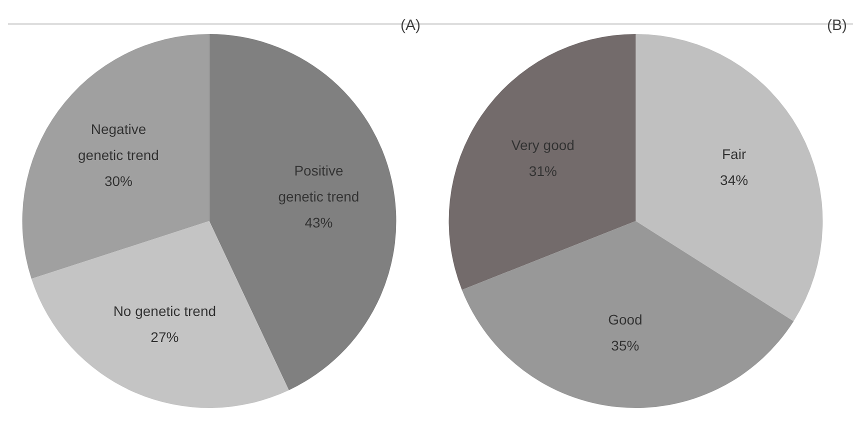 The height and width of the screenshot is (421, 853). What do you see at coordinates (625, 346) in the screenshot?
I see `data-label: 35%` at bounding box center [625, 346].